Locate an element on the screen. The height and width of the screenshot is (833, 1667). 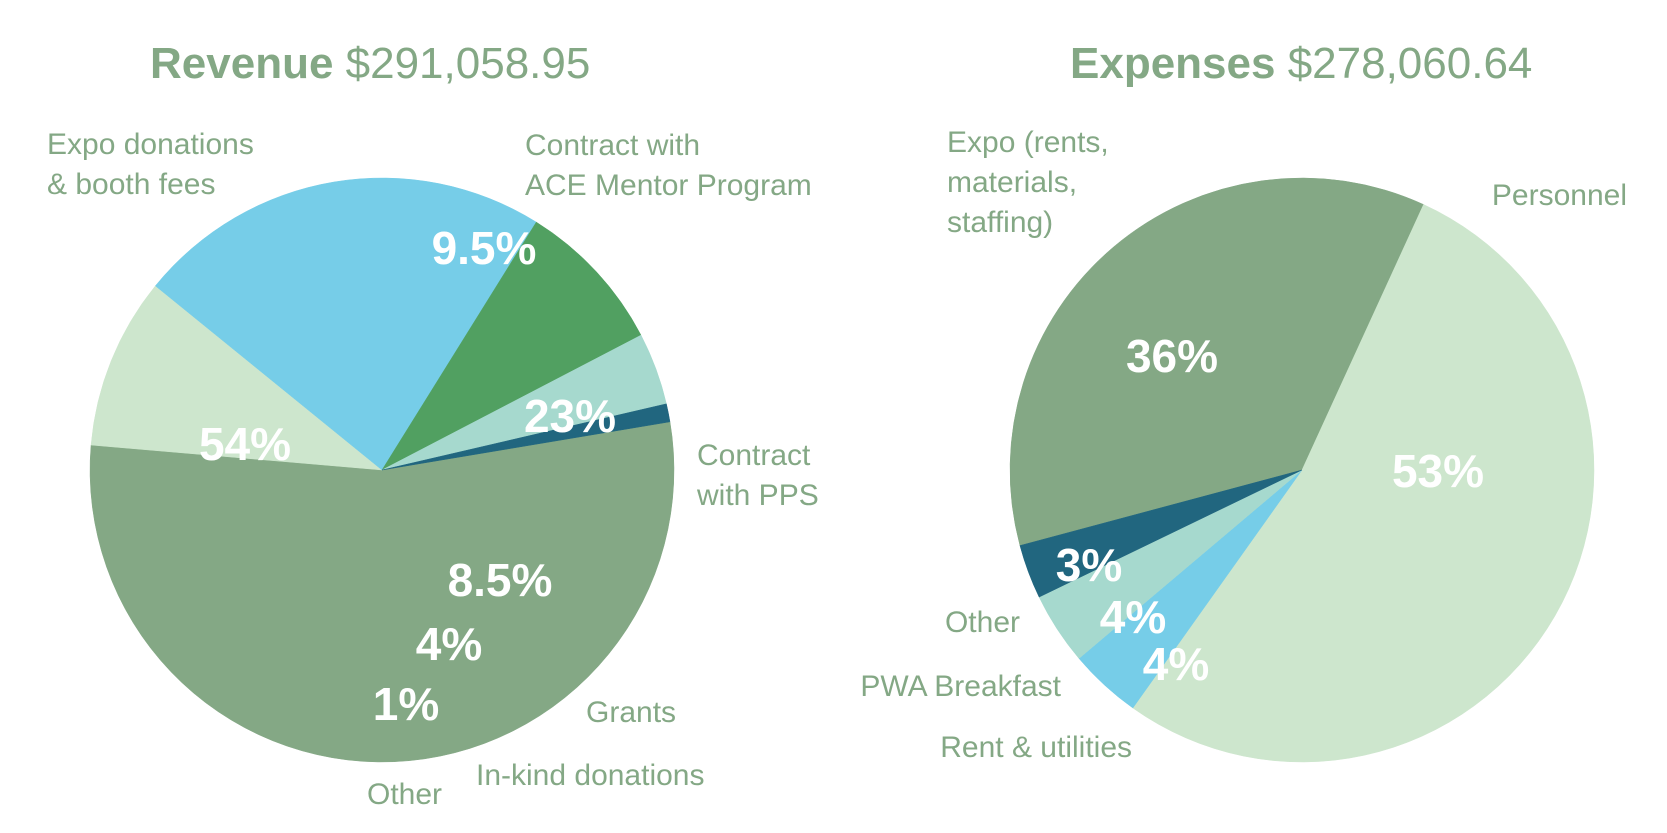
chart-title-value: $278,060.64 is located at coordinates (1403, 63).